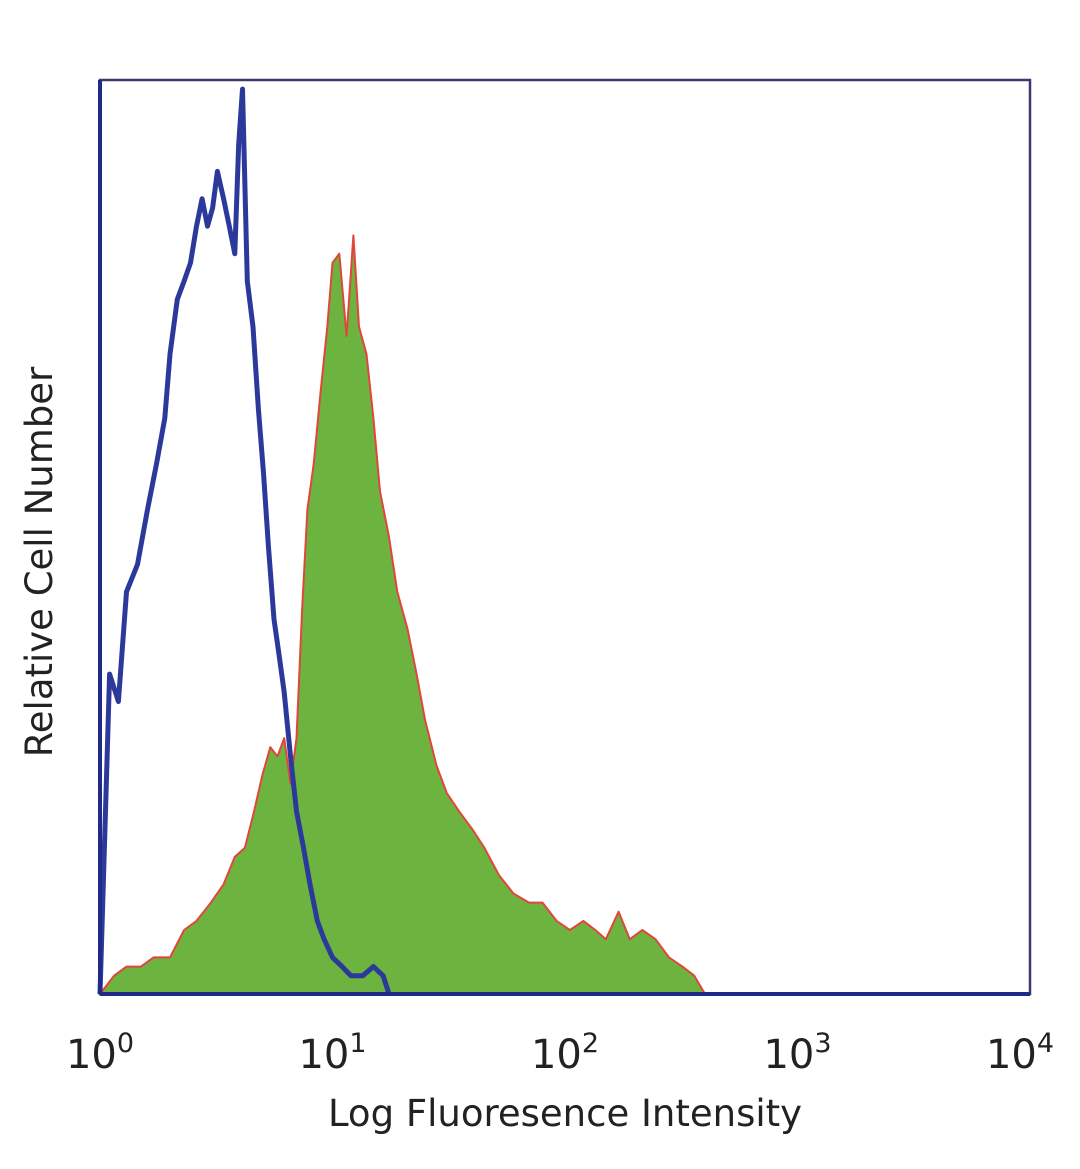  I want to click on x-axis-title: Log Fluoresence Intensity, so click(565, 1113).